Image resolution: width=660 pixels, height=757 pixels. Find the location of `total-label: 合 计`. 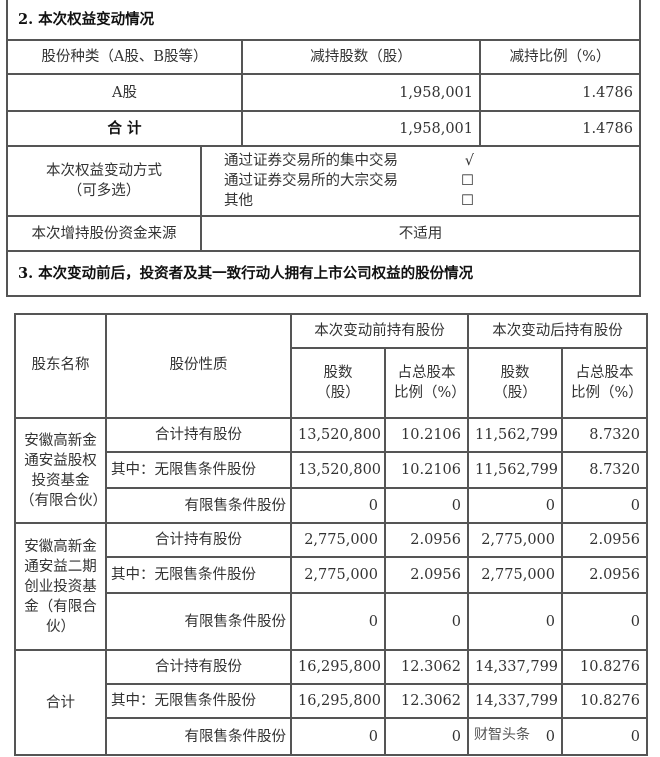

total-label: 合 计 is located at coordinates (124, 128).